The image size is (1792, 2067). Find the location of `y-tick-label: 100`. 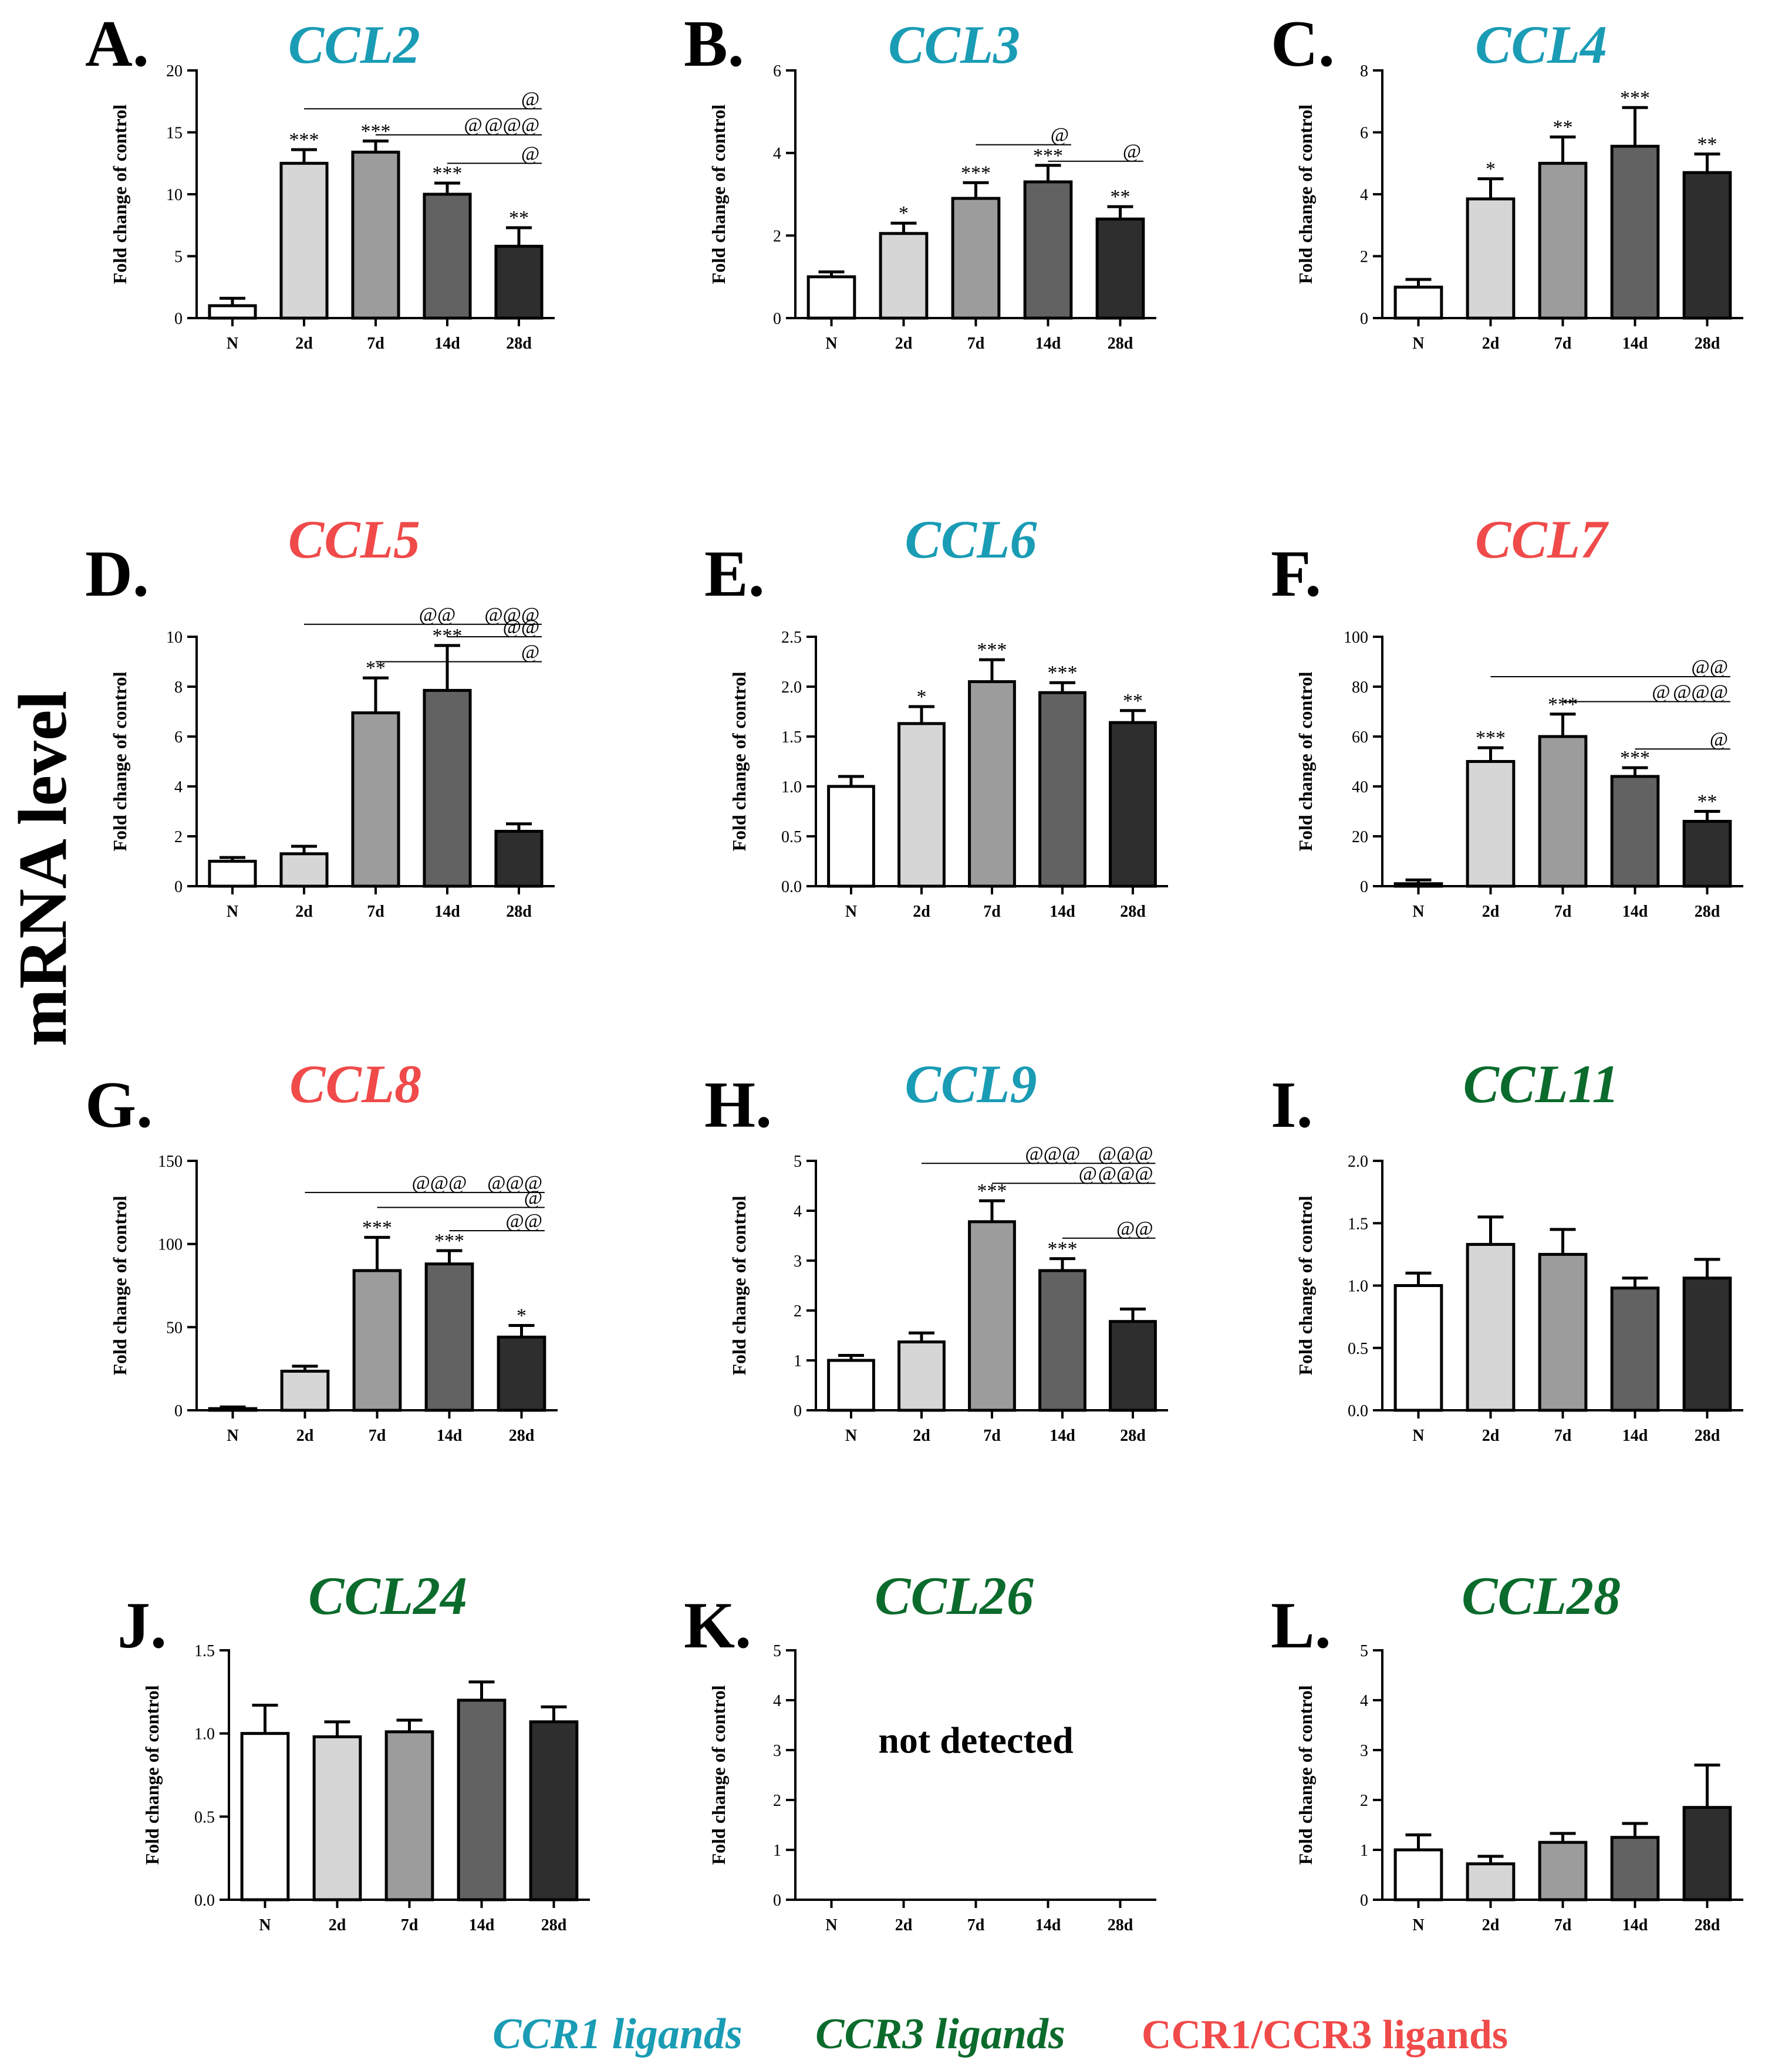

y-tick-label: 100 is located at coordinates (170, 1245).